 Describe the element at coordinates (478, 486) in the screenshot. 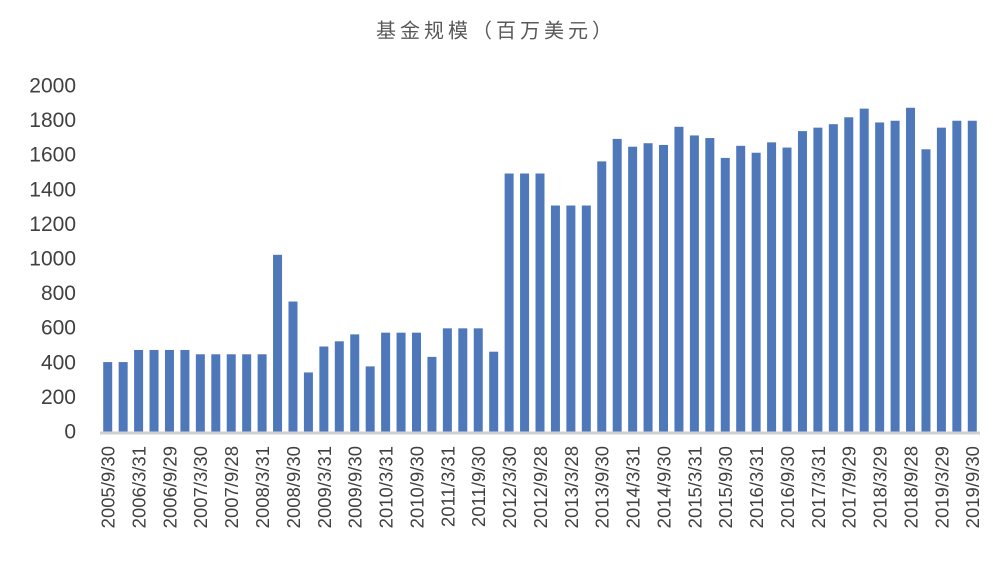

I see `x-tick-label: 2011/9/30` at that location.